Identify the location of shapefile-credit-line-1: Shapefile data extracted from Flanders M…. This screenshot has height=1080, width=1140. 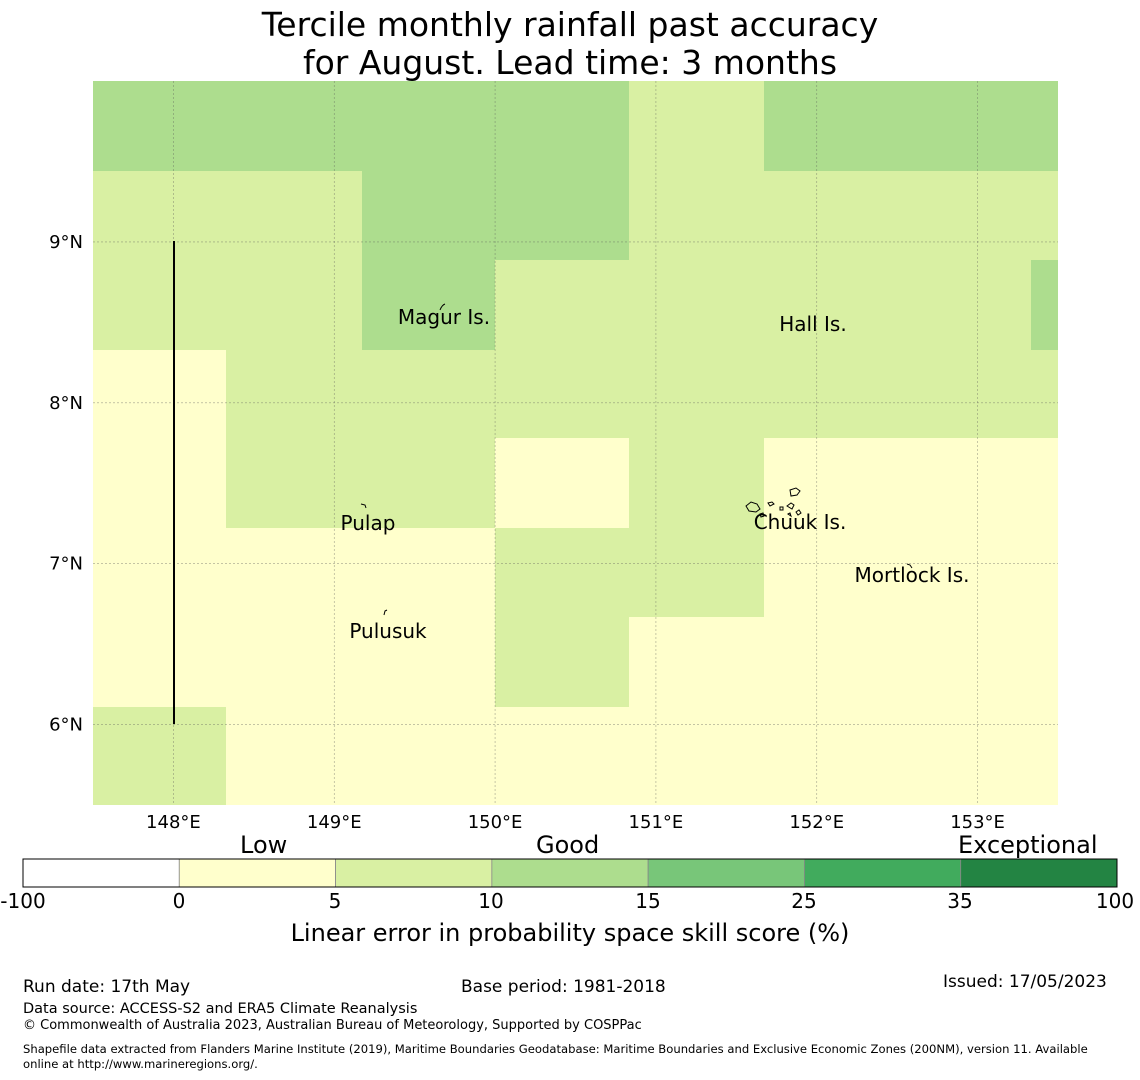
(555, 1049).